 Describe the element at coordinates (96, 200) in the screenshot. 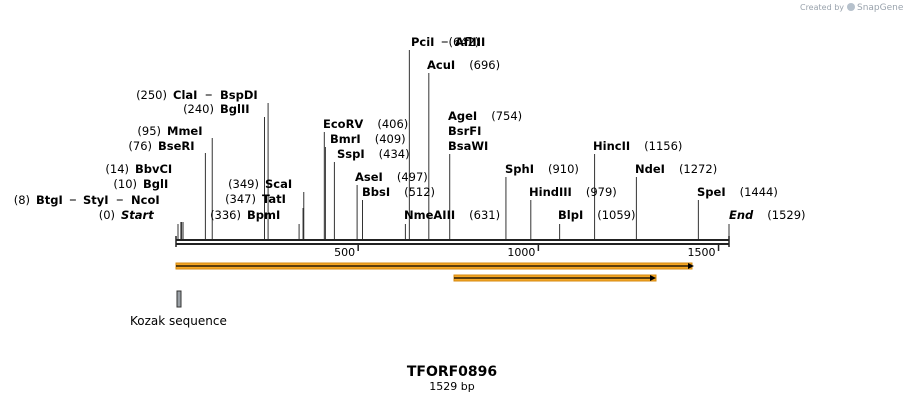

I see `site-label-styi: StyI` at that location.